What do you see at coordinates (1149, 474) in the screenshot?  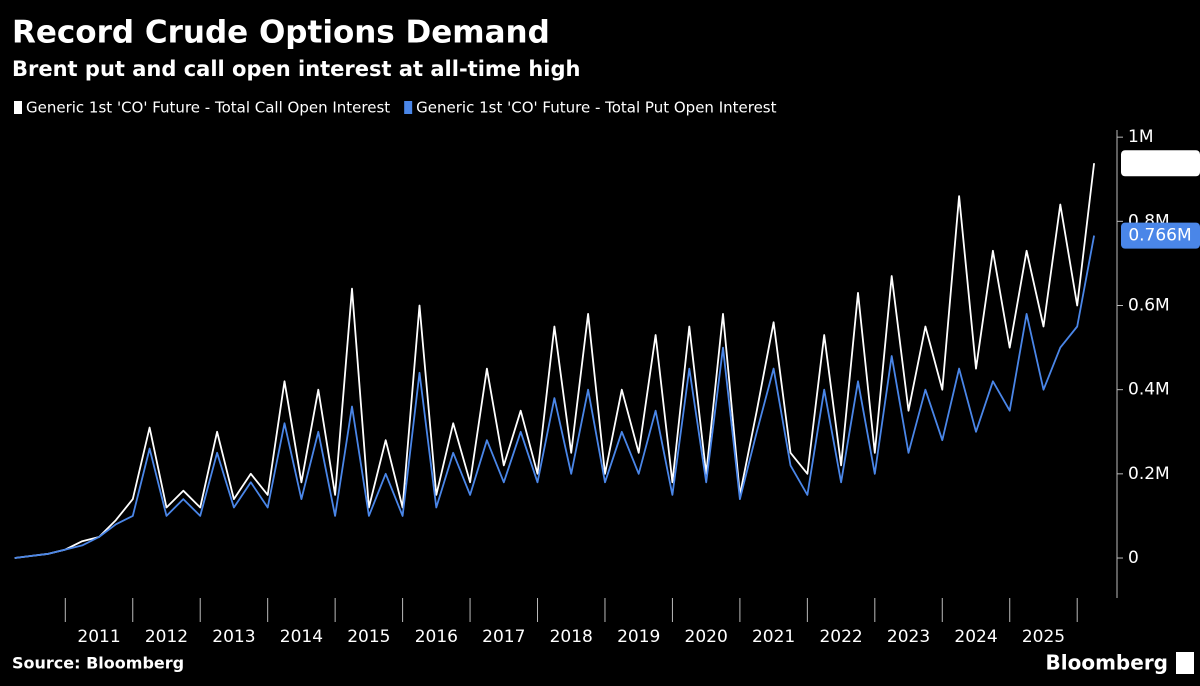 I see `y-tick-label: 0.2M` at bounding box center [1149, 474].